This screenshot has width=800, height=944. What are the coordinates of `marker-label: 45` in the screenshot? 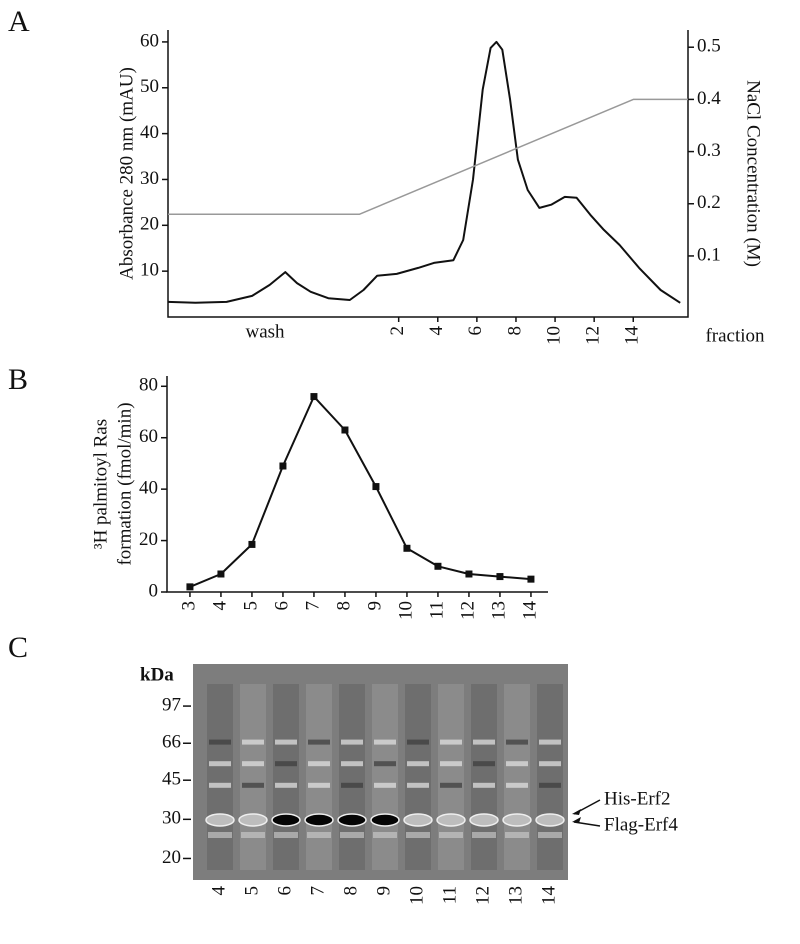 It's located at (171, 779).